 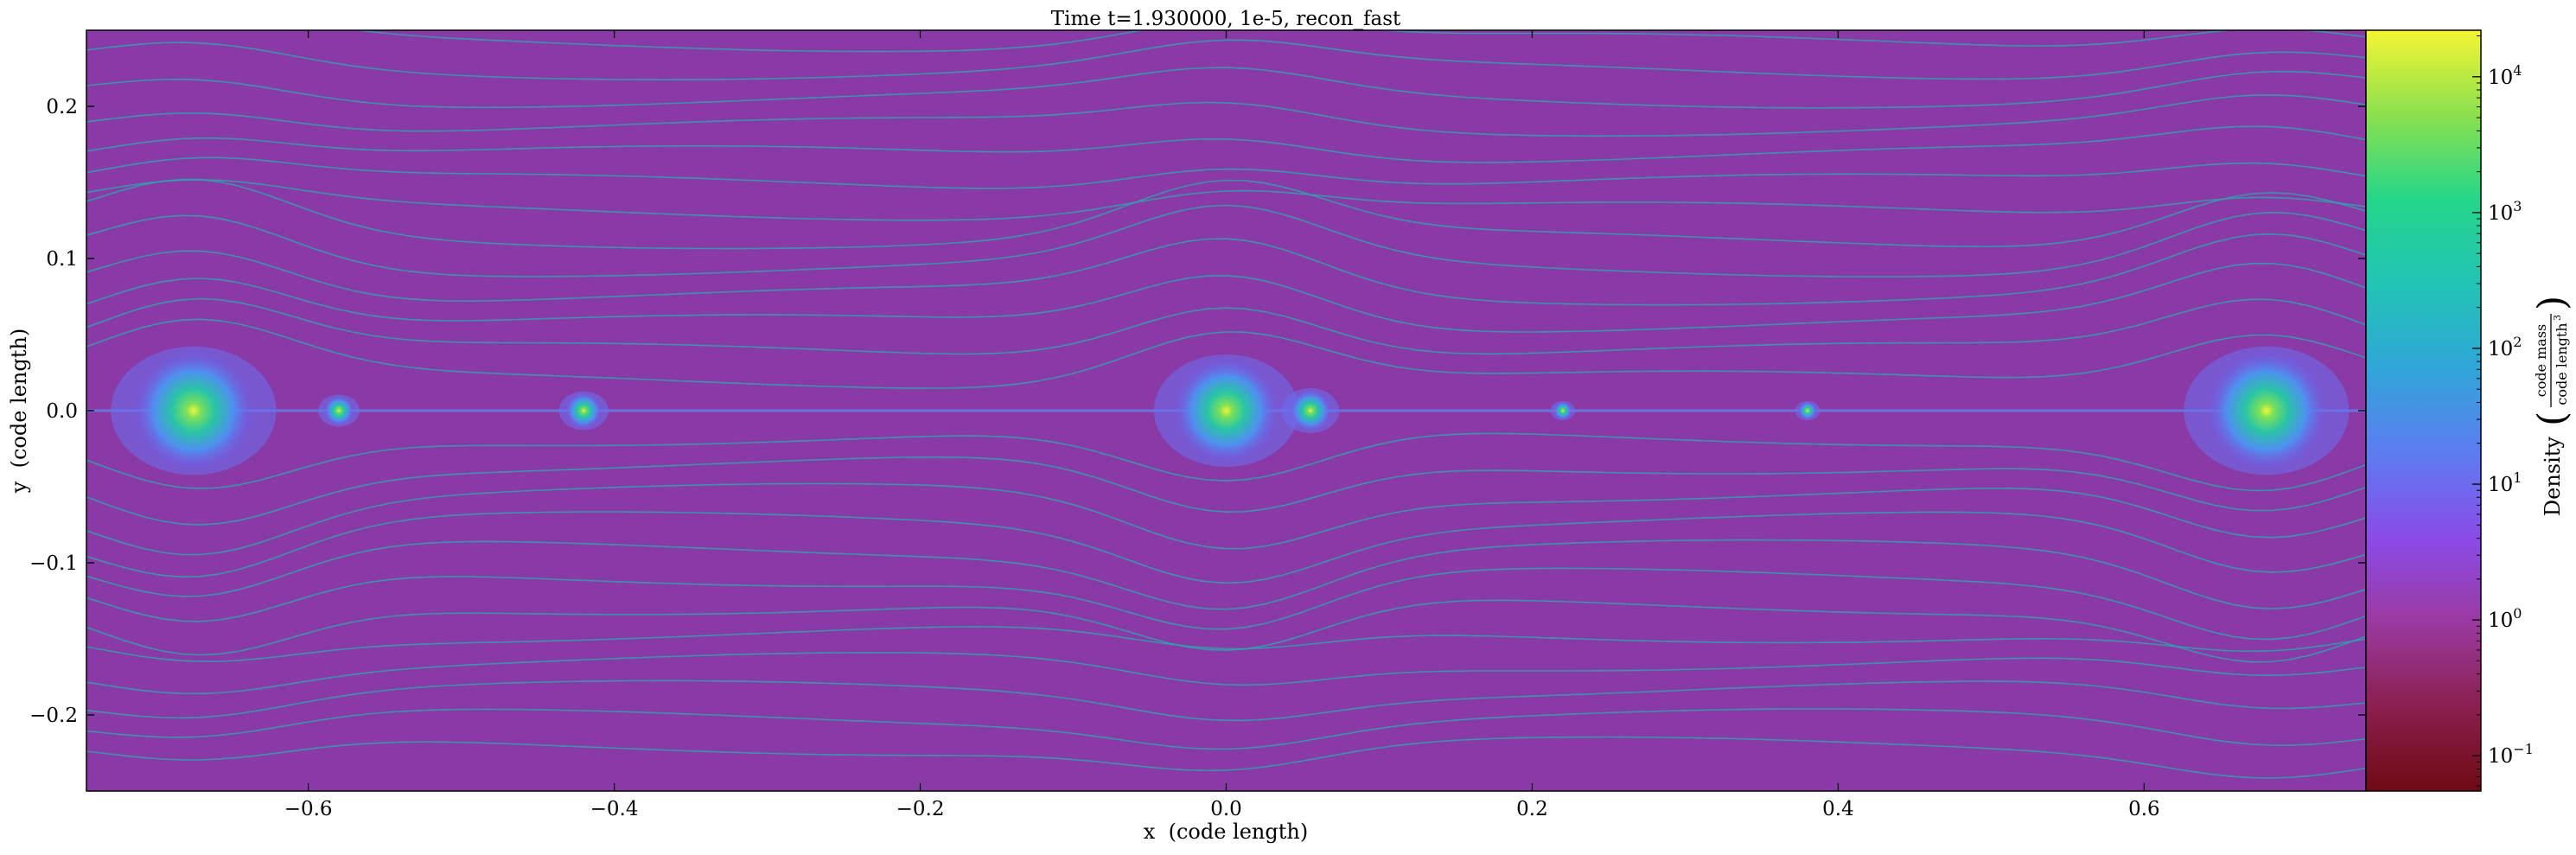 I want to click on colorbar-tick-label: 10¹, so click(x=2505, y=482).